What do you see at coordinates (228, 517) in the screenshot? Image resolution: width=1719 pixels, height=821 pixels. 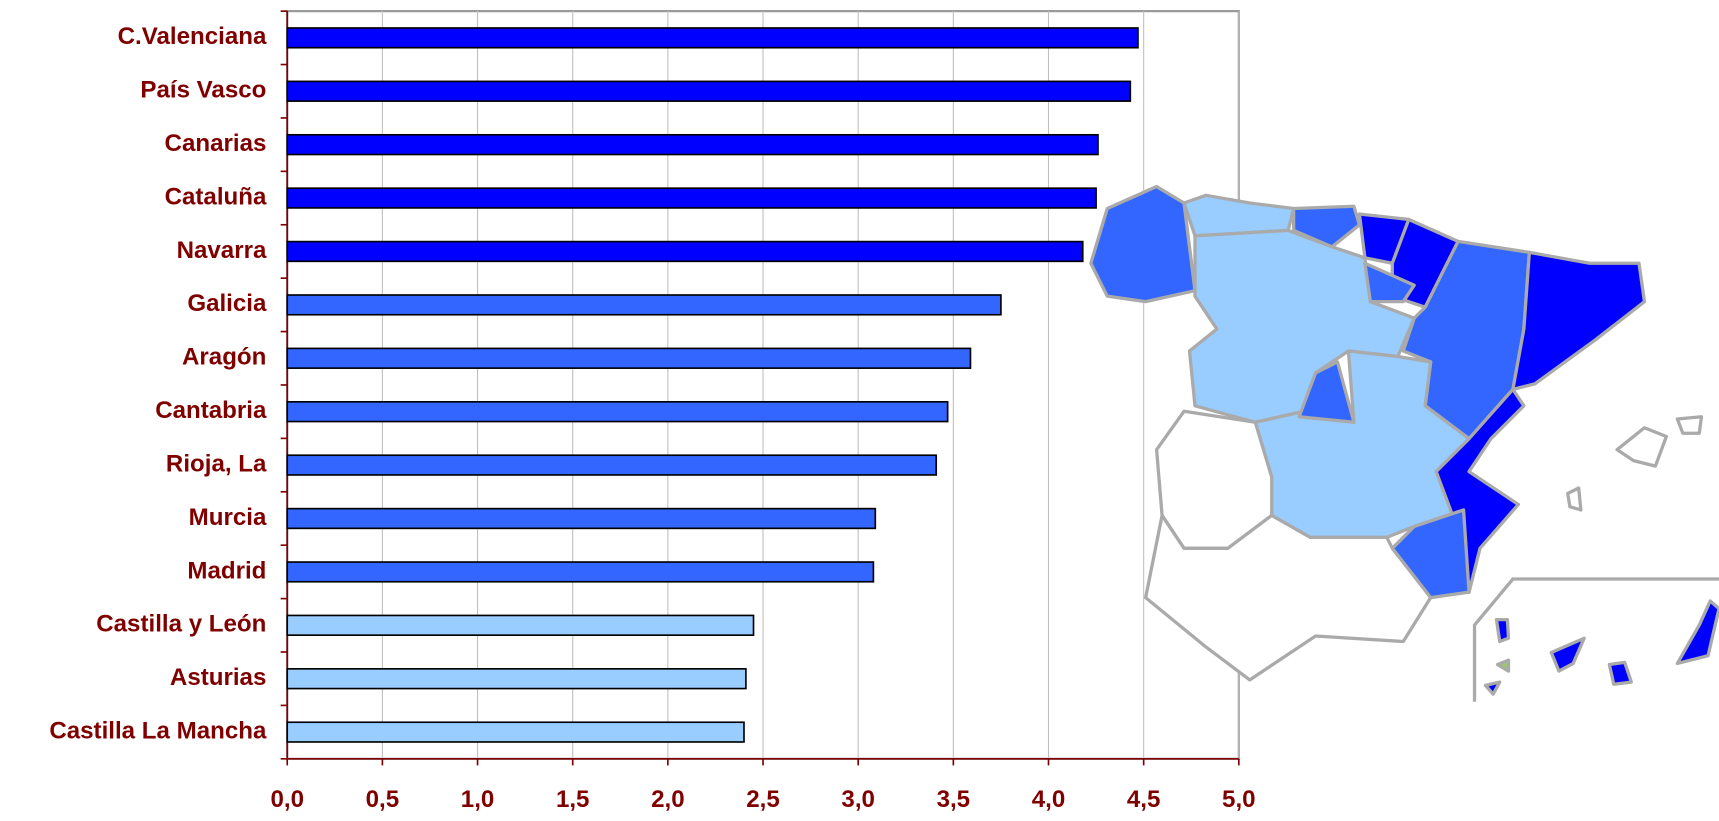 I see `y-tick-label: Murcia` at bounding box center [228, 517].